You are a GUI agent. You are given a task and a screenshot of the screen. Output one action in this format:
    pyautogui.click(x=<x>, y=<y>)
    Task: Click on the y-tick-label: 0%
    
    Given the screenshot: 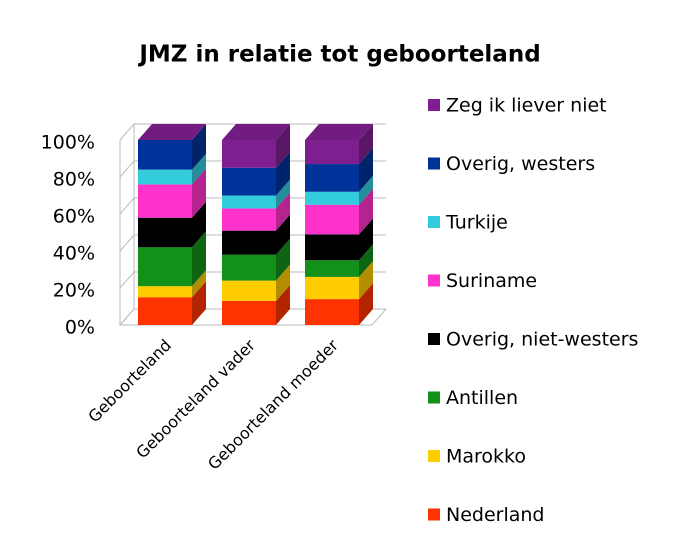 What is the action you would take?
    pyautogui.click(x=80, y=328)
    